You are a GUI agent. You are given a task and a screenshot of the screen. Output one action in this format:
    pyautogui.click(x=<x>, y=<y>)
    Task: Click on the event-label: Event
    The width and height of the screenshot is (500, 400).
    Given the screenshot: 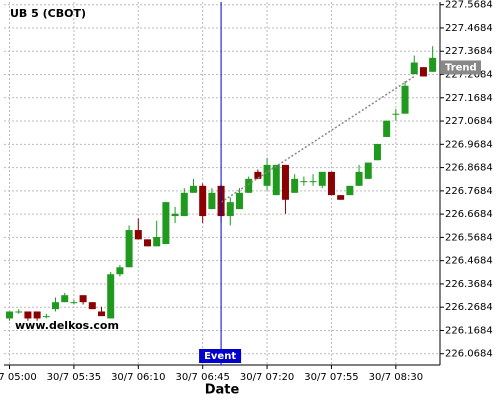 What is the action you would take?
    pyautogui.click(x=220, y=356)
    